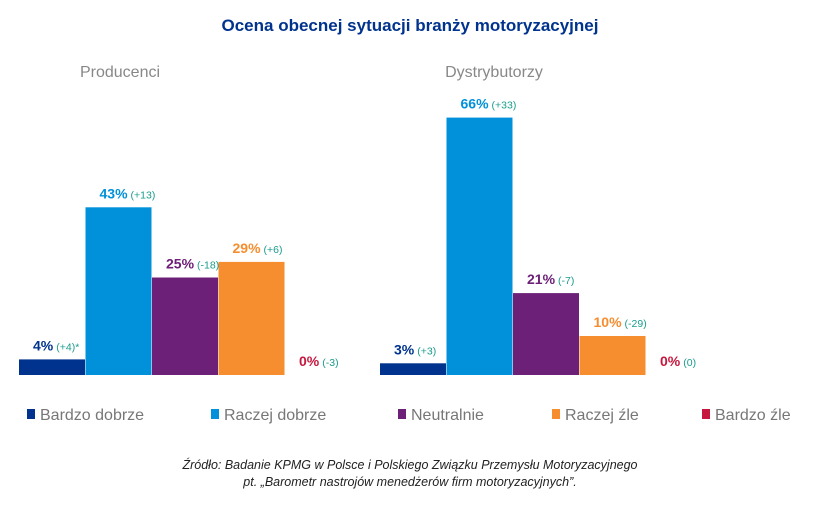  What do you see at coordinates (247, 248) in the screenshot?
I see `value-label: 29%` at bounding box center [247, 248].